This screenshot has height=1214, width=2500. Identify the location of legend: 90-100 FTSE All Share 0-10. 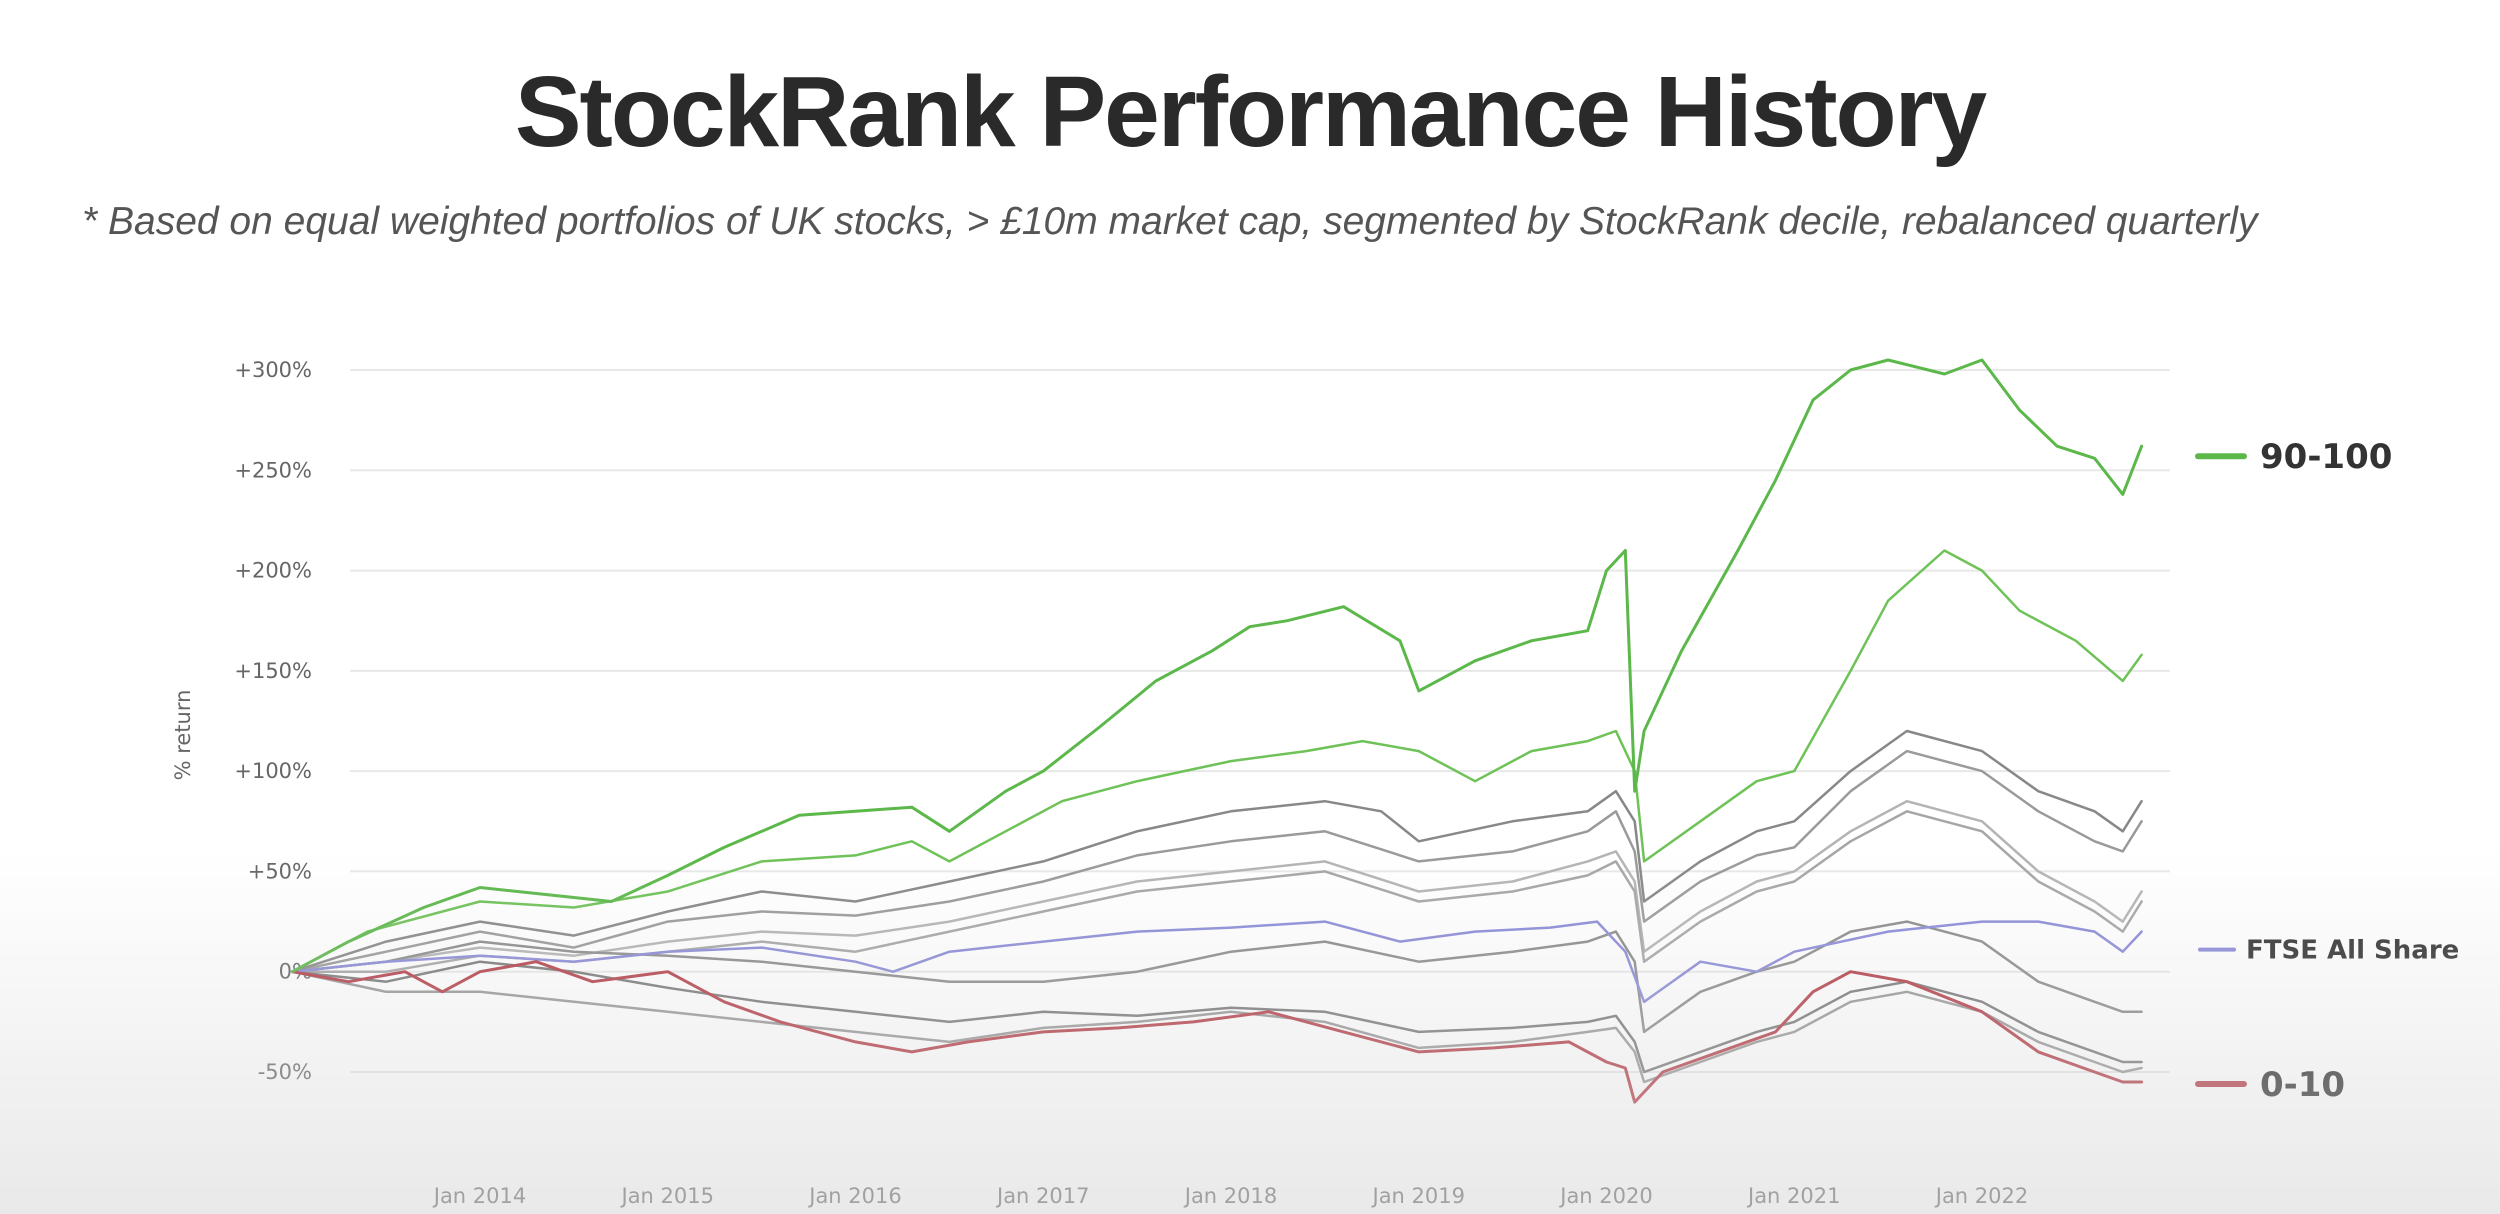
(2327, 771).